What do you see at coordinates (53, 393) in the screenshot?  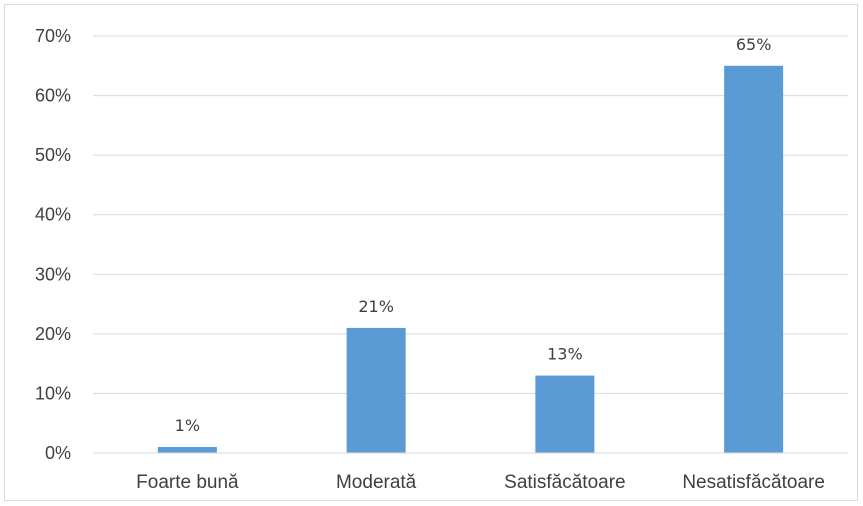 I see `y-tick-label: 10%` at bounding box center [53, 393].